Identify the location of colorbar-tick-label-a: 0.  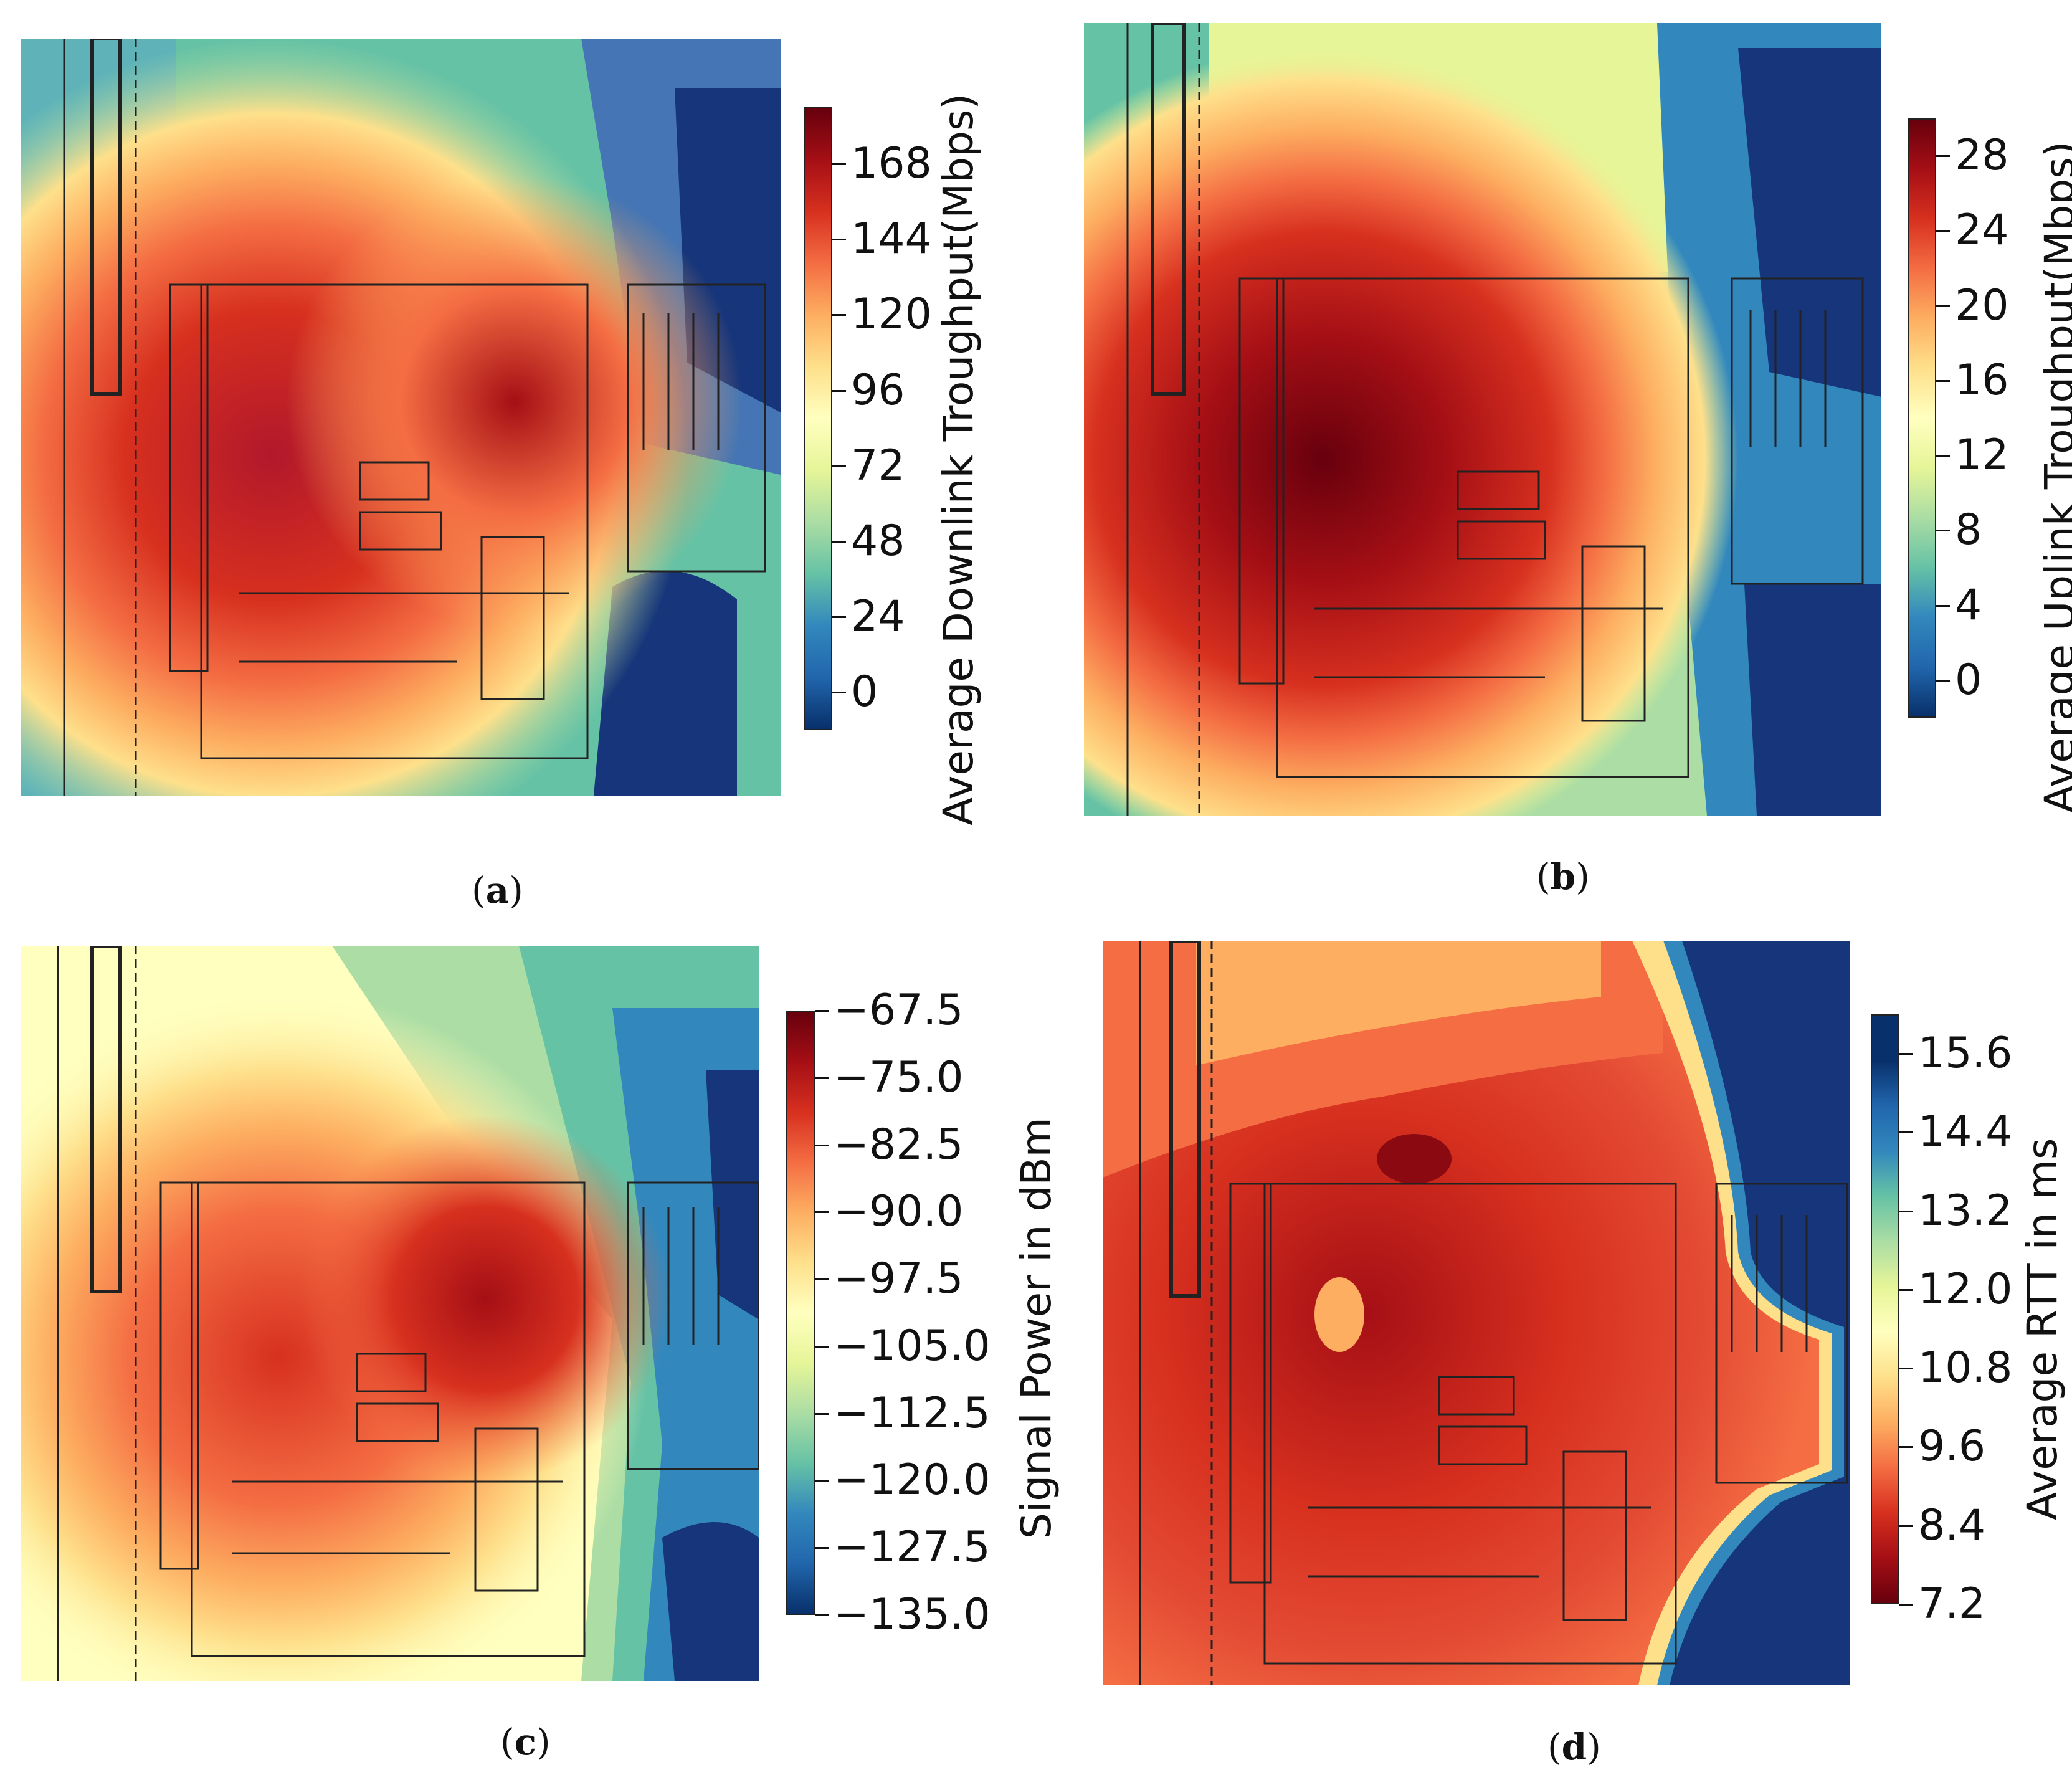
(864, 692).